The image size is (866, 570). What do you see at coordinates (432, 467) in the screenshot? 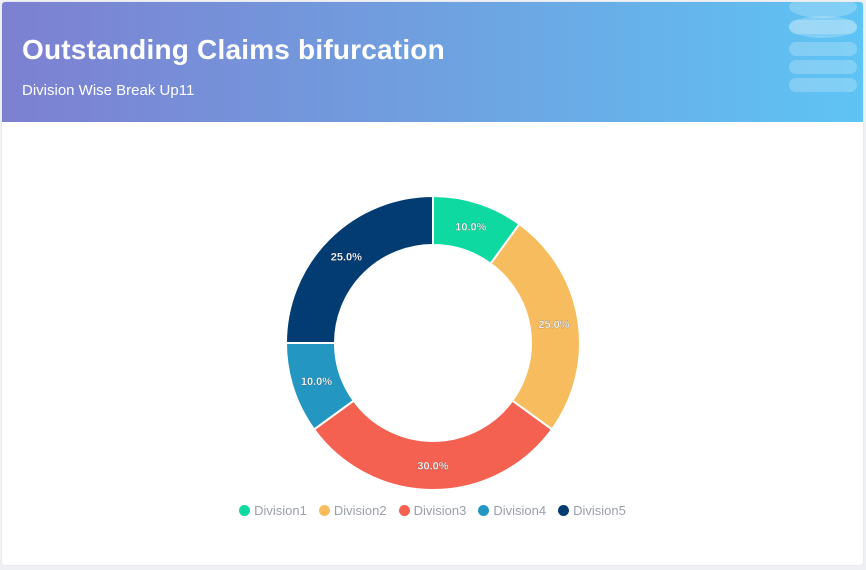
I see `data-label-division3: 30.0%` at bounding box center [432, 467].